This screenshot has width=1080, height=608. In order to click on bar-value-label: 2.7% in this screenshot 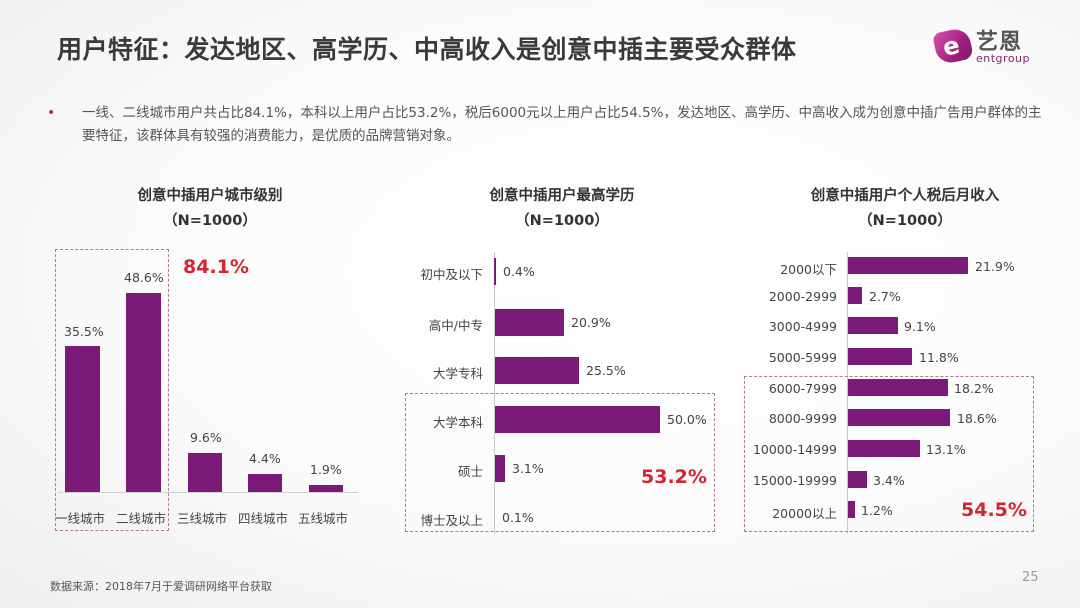, I will do `click(885, 296)`.